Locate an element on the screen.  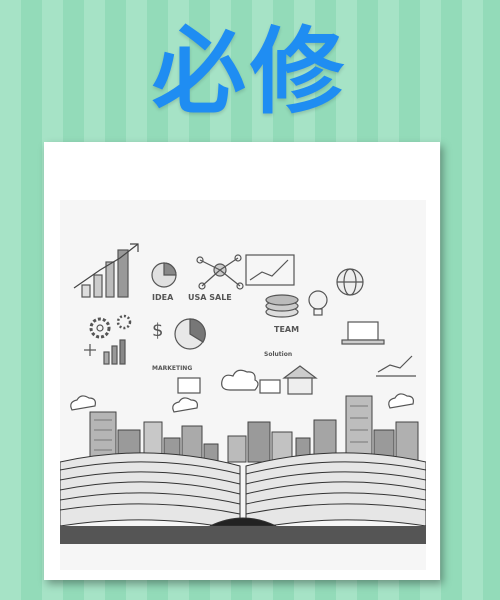
dollar-icon: $ is located at coordinates (157, 330).